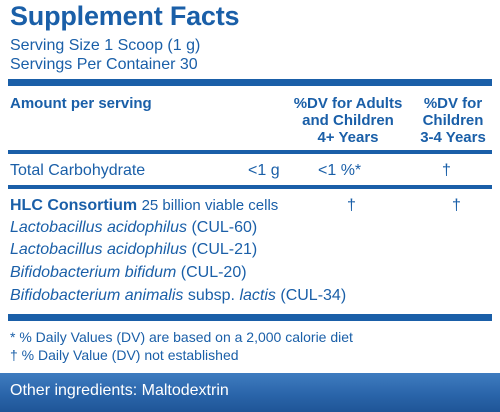 This screenshot has height=412, width=500. Describe the element at coordinates (104, 64) in the screenshot. I see `servings-per-container: Servings Per Container 30` at that location.